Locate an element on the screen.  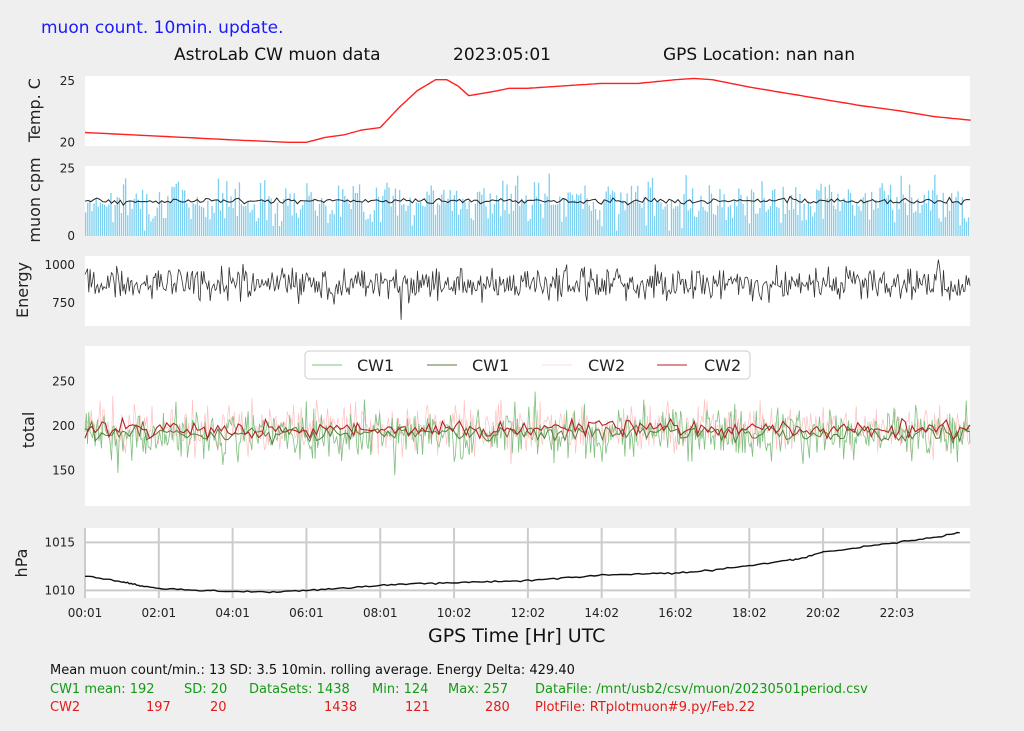
x-tick-label: 08:01 is located at coordinates (380, 613).